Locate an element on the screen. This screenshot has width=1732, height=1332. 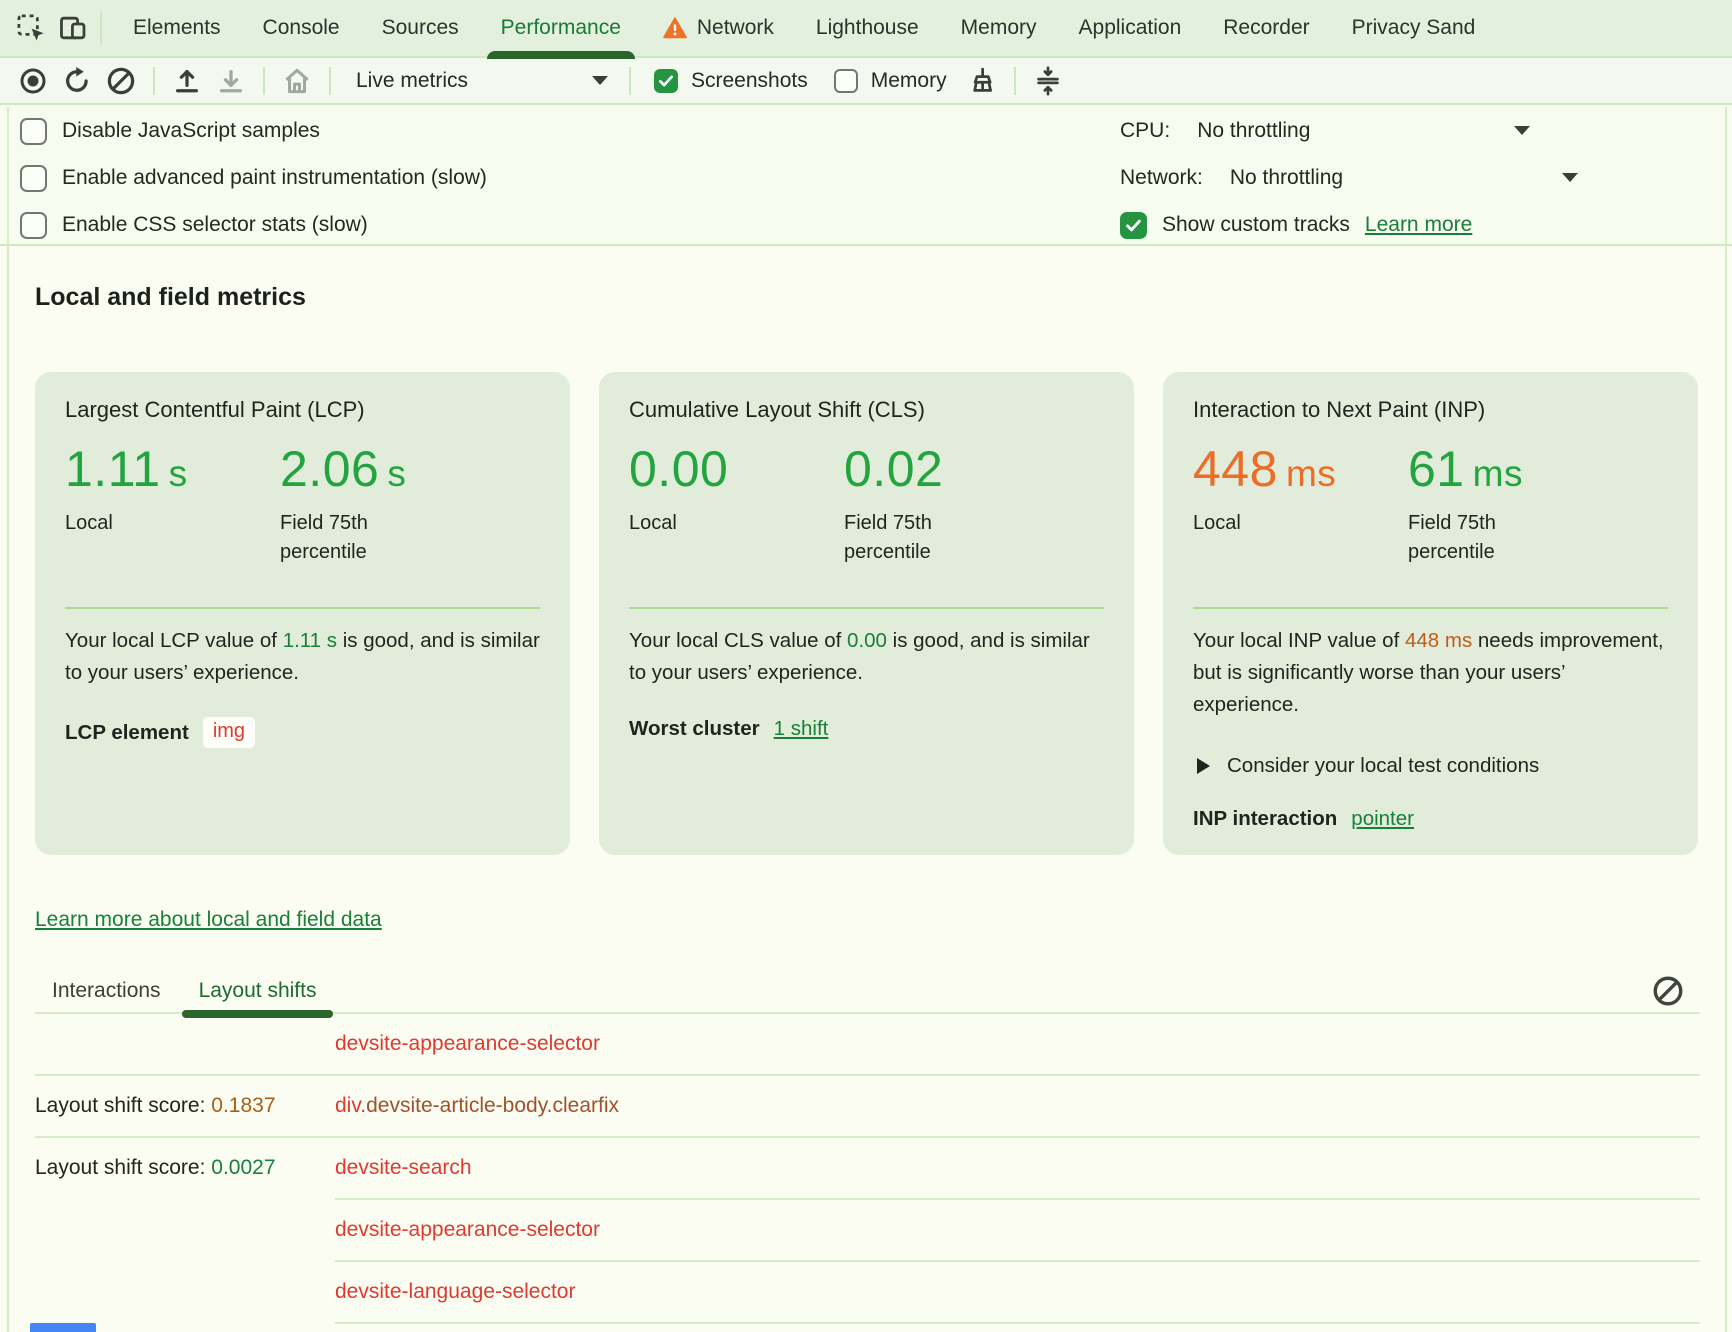
tab-console: Console is located at coordinates (301, 27).